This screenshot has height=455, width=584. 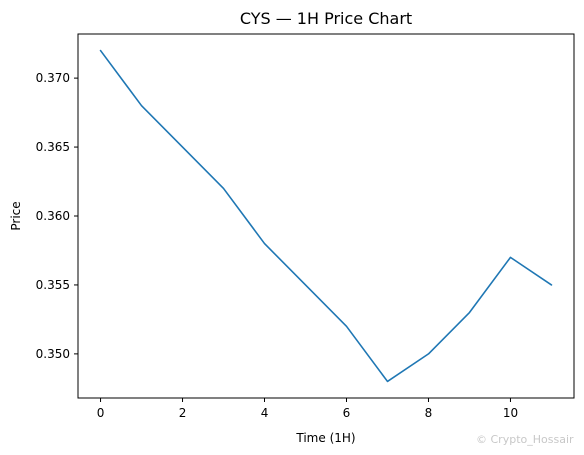 What do you see at coordinates (53, 354) in the screenshot?
I see `y-tick-label: 0.350` at bounding box center [53, 354].